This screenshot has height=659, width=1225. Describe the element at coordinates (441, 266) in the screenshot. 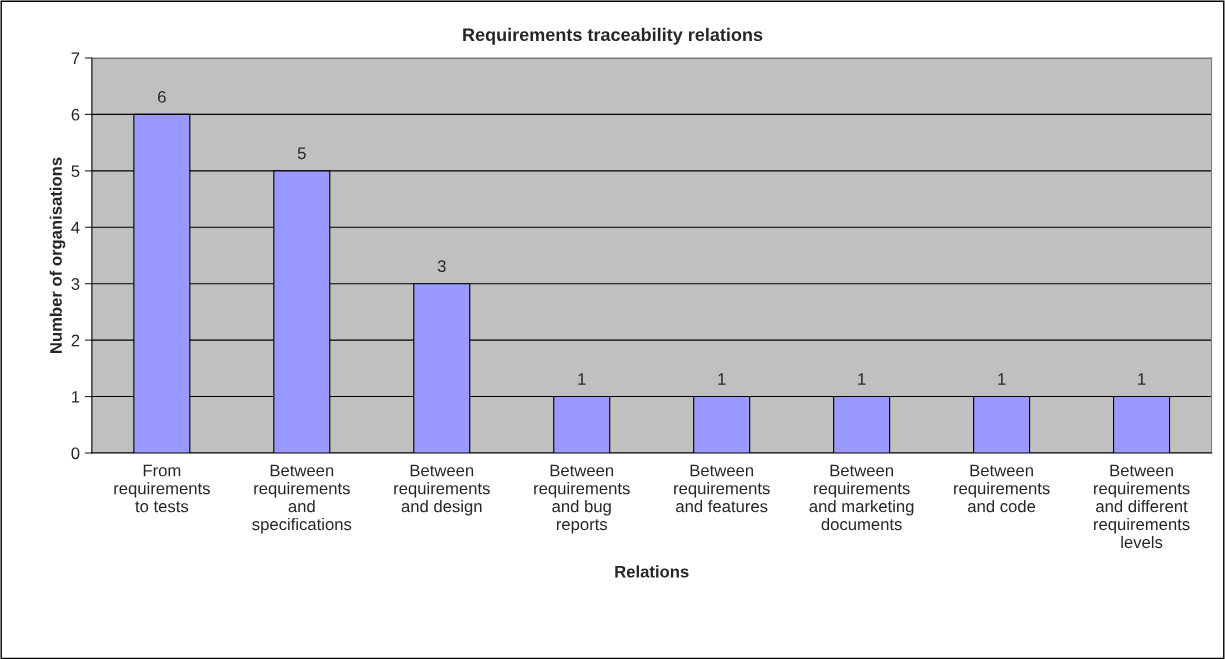

I see `data-label: 3` at that location.